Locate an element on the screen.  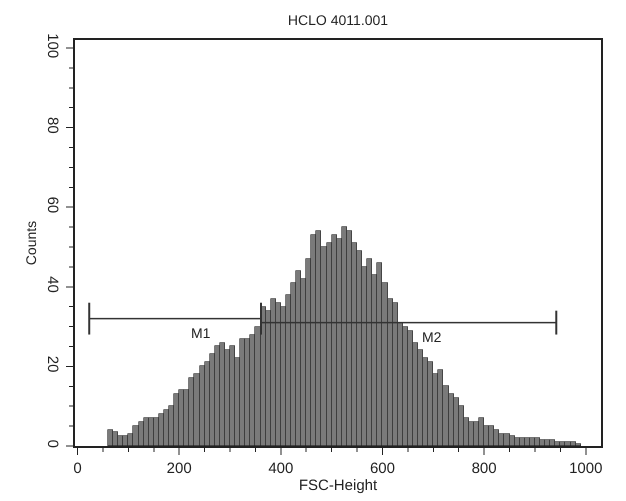
series-label: M2 is located at coordinates (432, 337).